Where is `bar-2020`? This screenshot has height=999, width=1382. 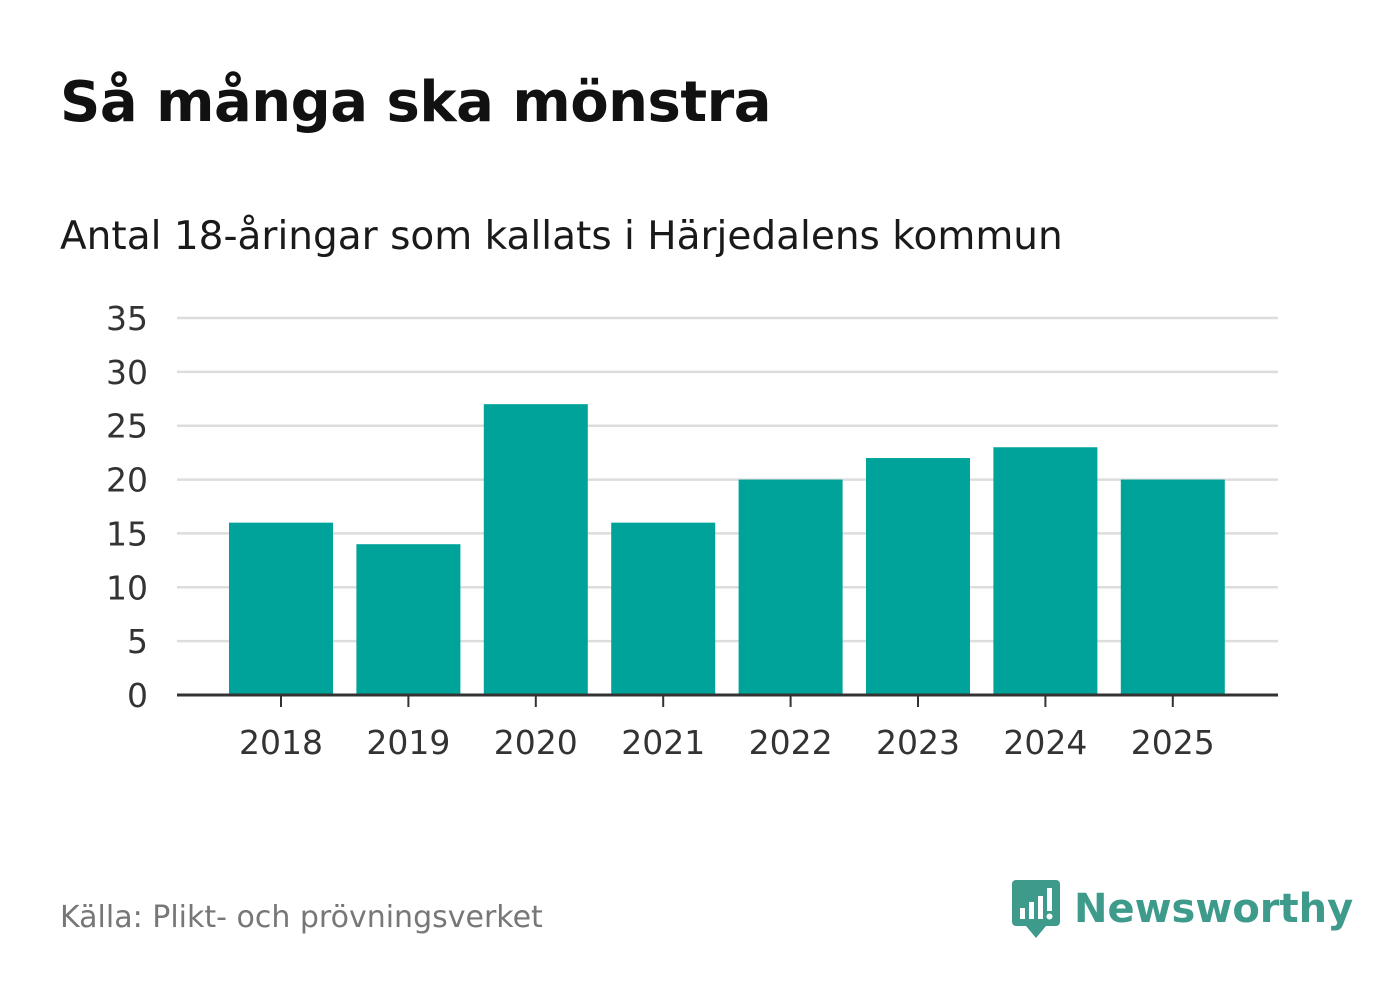
bar-2020 is located at coordinates (535, 549).